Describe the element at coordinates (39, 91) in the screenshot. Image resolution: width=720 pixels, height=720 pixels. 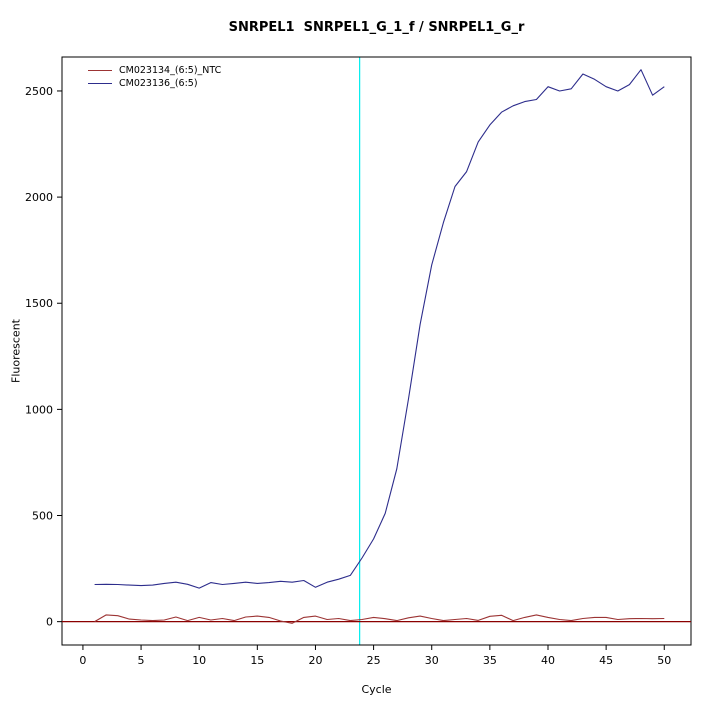
I see `y-tick-label: 2500` at that location.